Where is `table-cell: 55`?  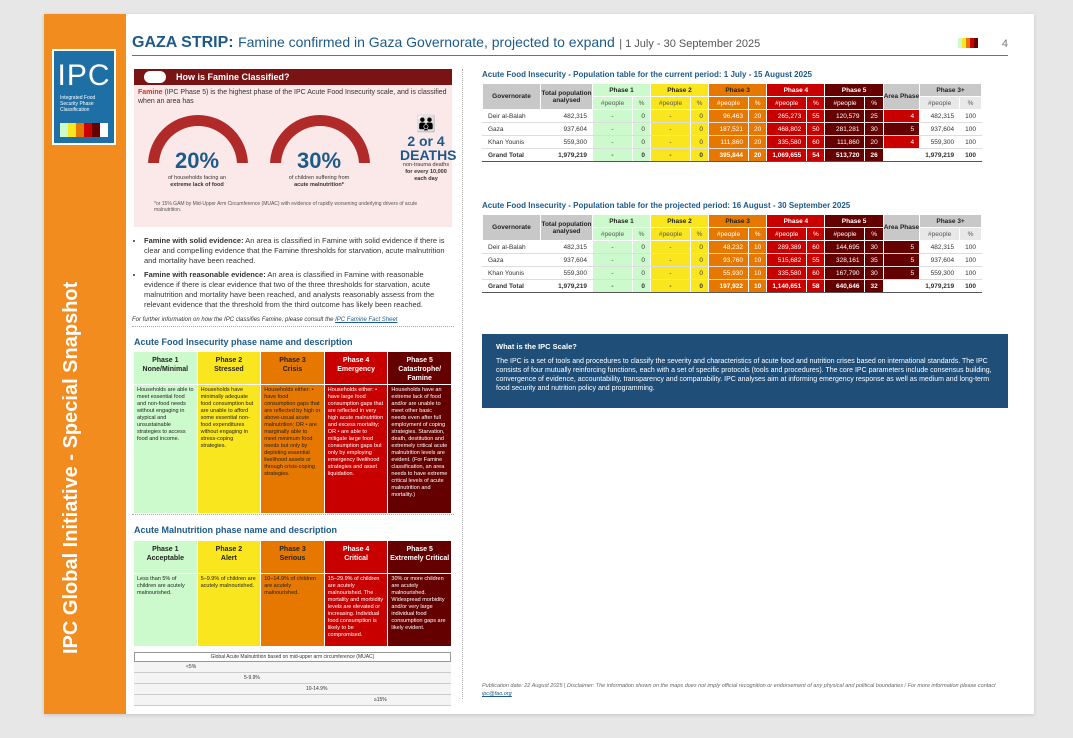 table-cell: 55 is located at coordinates (816, 260).